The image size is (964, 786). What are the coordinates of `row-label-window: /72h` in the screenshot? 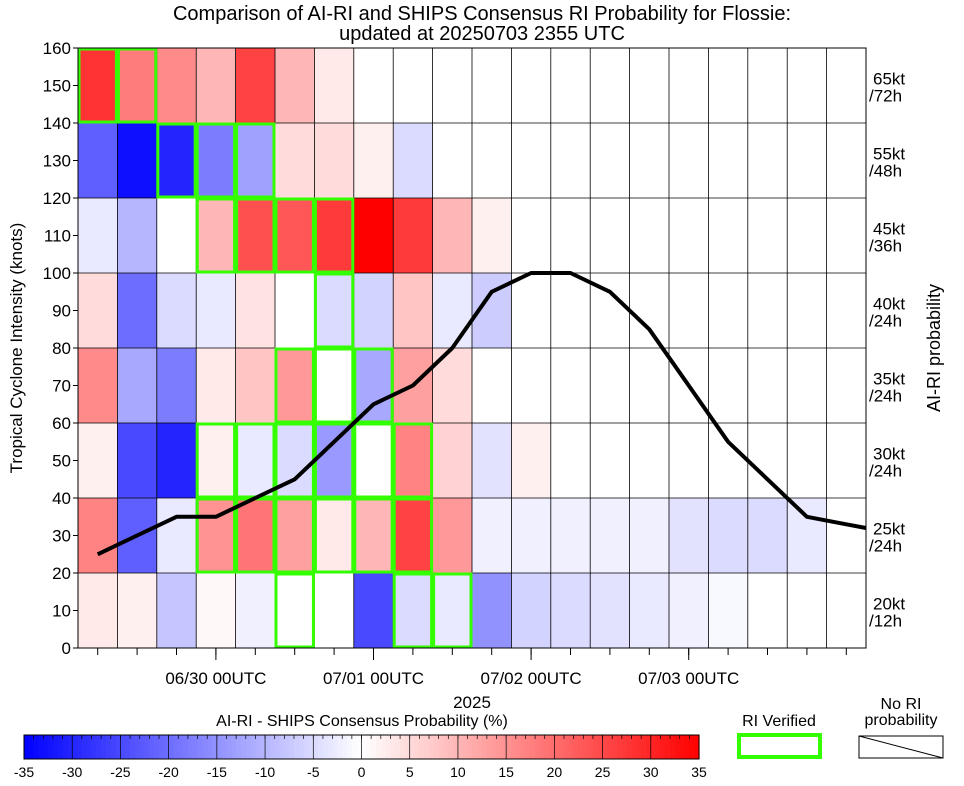 It's located at (885, 96).